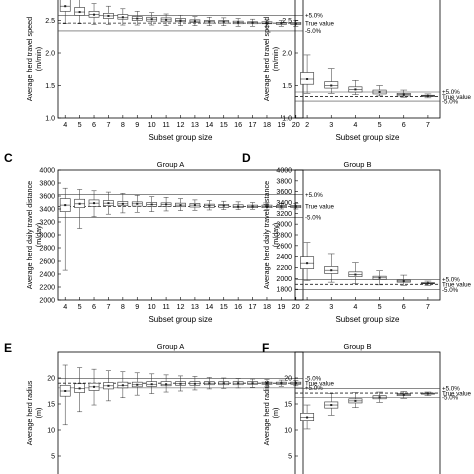  I want to click on panel-title: Group A, so click(171, 346).